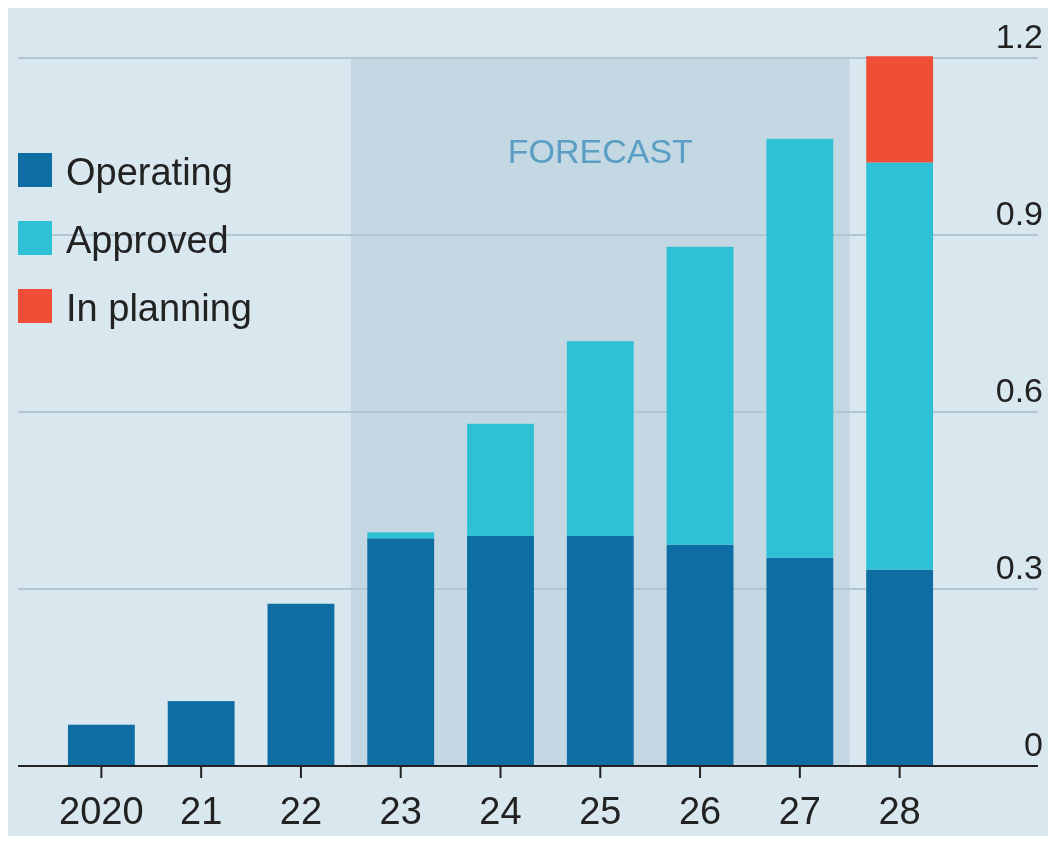  Describe the element at coordinates (500, 811) in the screenshot. I see `x-tick-label: 24` at that location.